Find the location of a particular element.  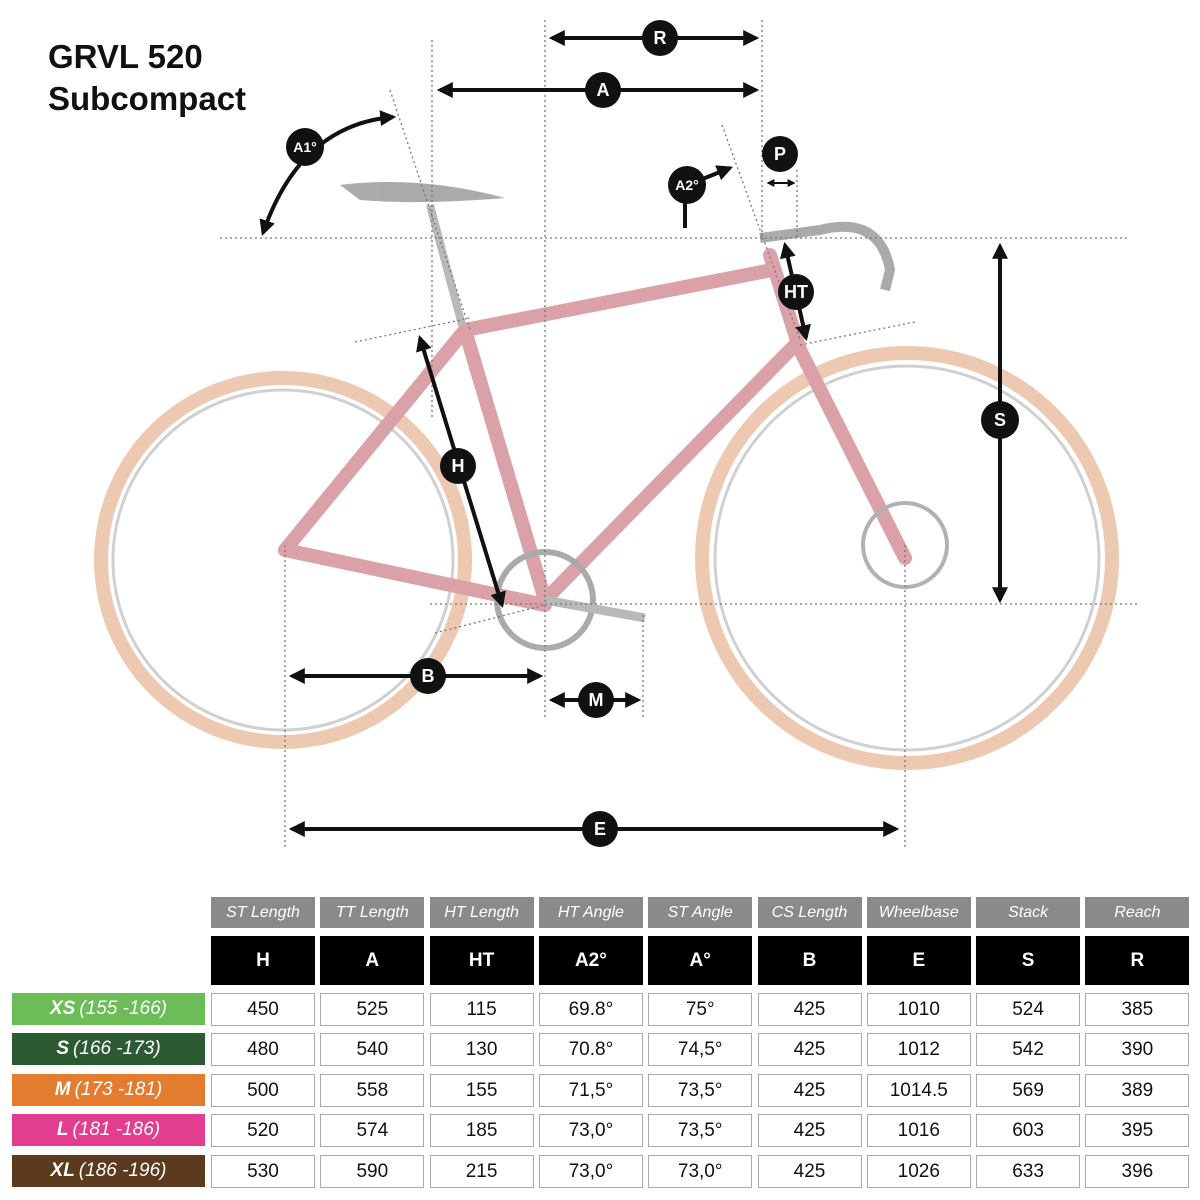

table-cell: 540 is located at coordinates (372, 1049).